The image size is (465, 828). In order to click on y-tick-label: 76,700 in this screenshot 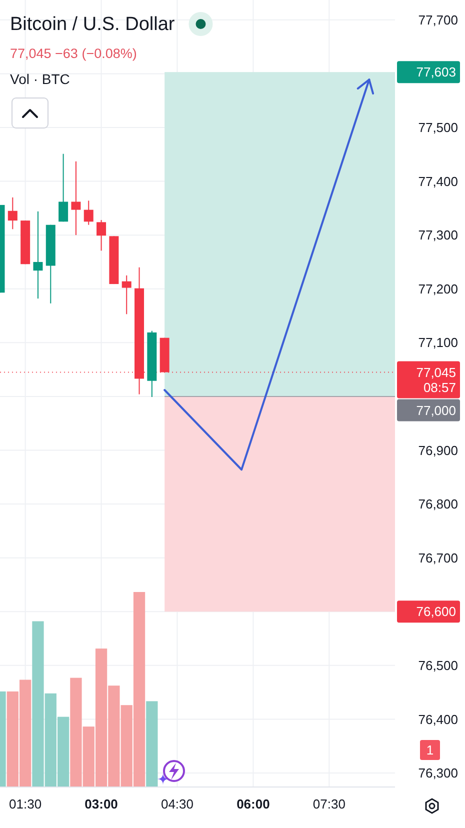, I will do `click(438, 558)`.